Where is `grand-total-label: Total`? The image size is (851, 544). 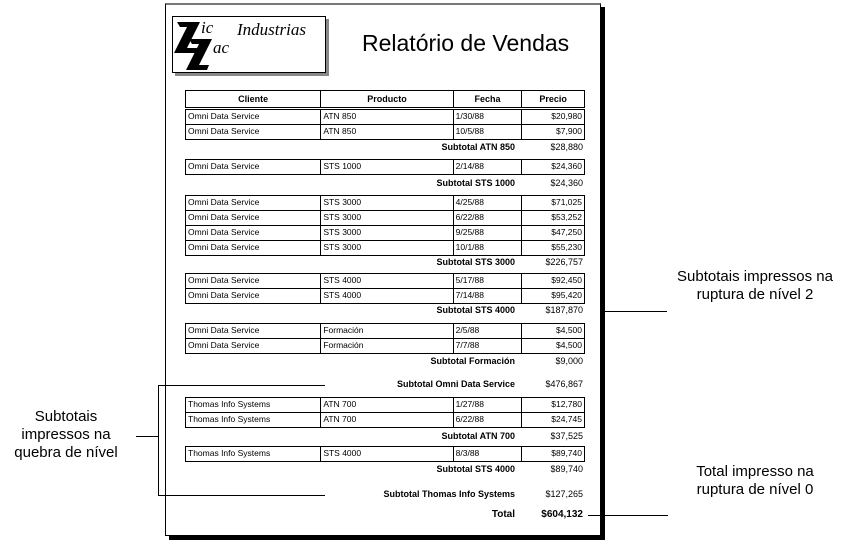 grand-total-label: Total is located at coordinates (503, 514).